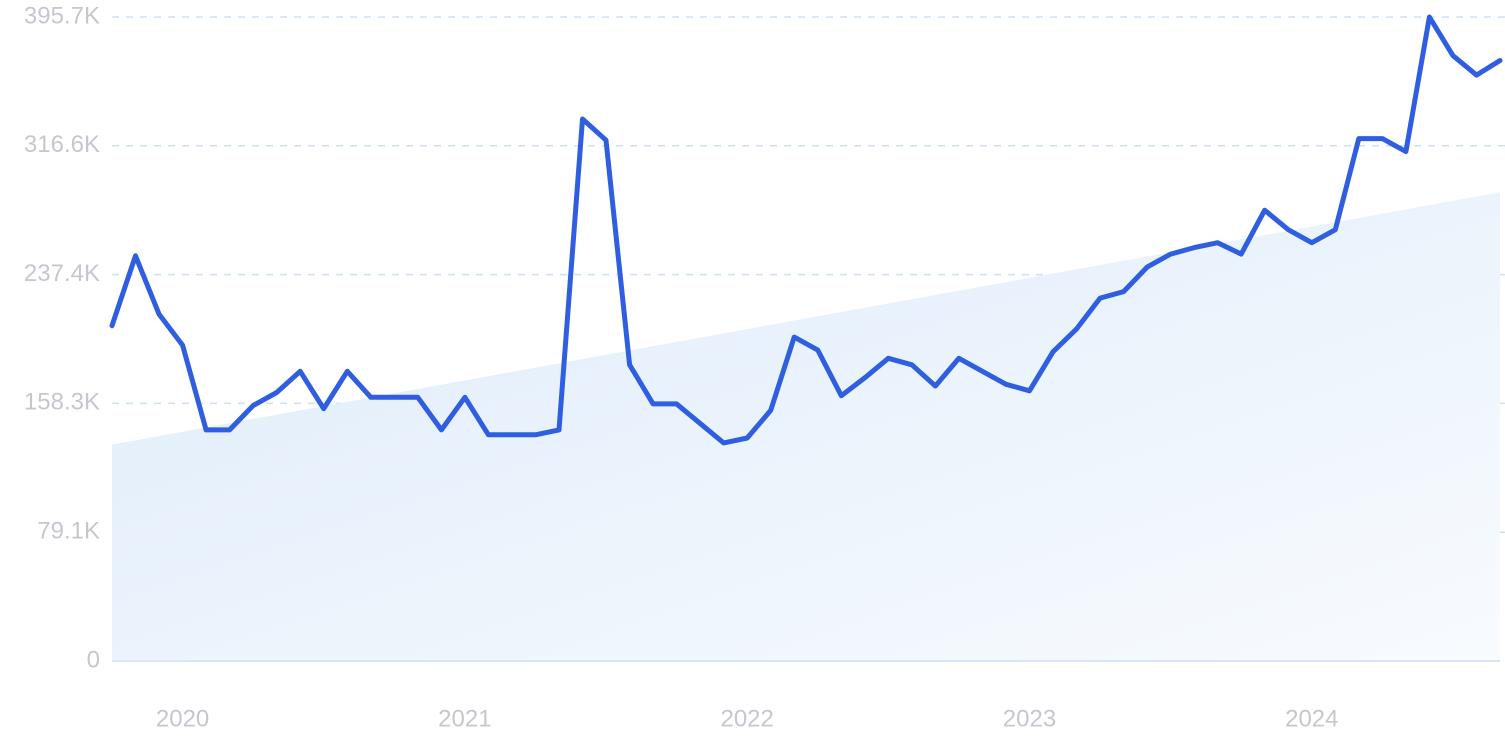 Image resolution: width=1505 pixels, height=752 pixels. I want to click on x-tick-label: 2024, so click(1311, 718).